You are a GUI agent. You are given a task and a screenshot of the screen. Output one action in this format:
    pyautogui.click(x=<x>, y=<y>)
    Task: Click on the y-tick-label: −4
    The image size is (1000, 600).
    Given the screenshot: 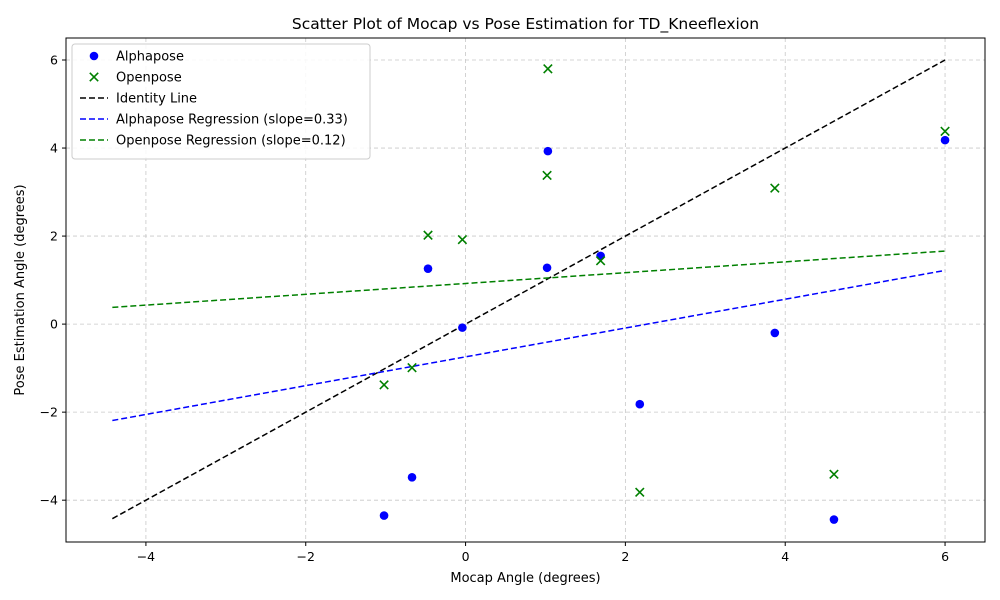 What is the action you would take?
    pyautogui.click(x=49, y=500)
    